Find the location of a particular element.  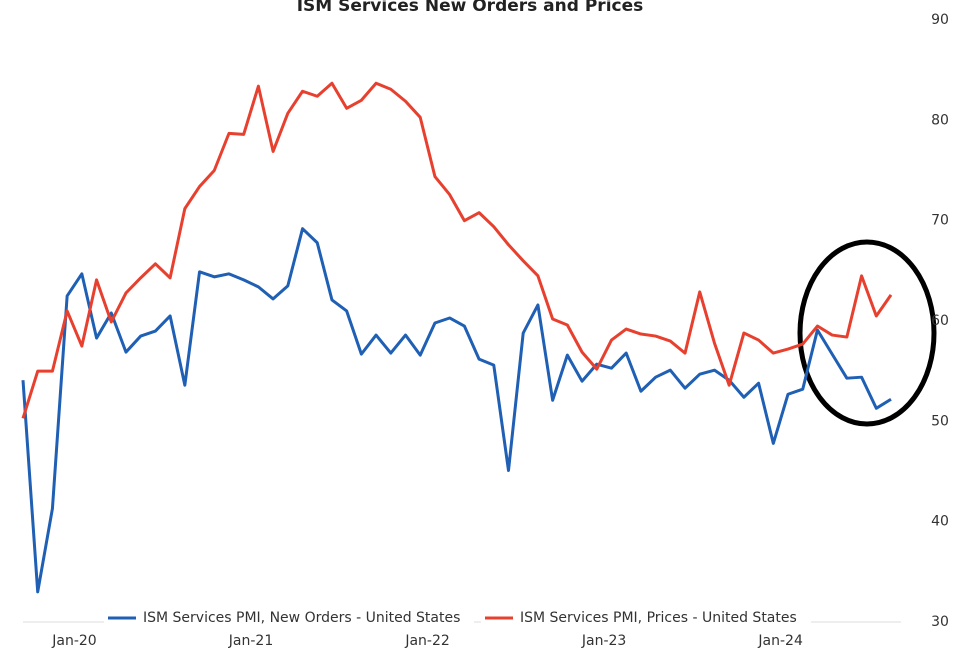

y-tick-label: 80 is located at coordinates (940, 120).